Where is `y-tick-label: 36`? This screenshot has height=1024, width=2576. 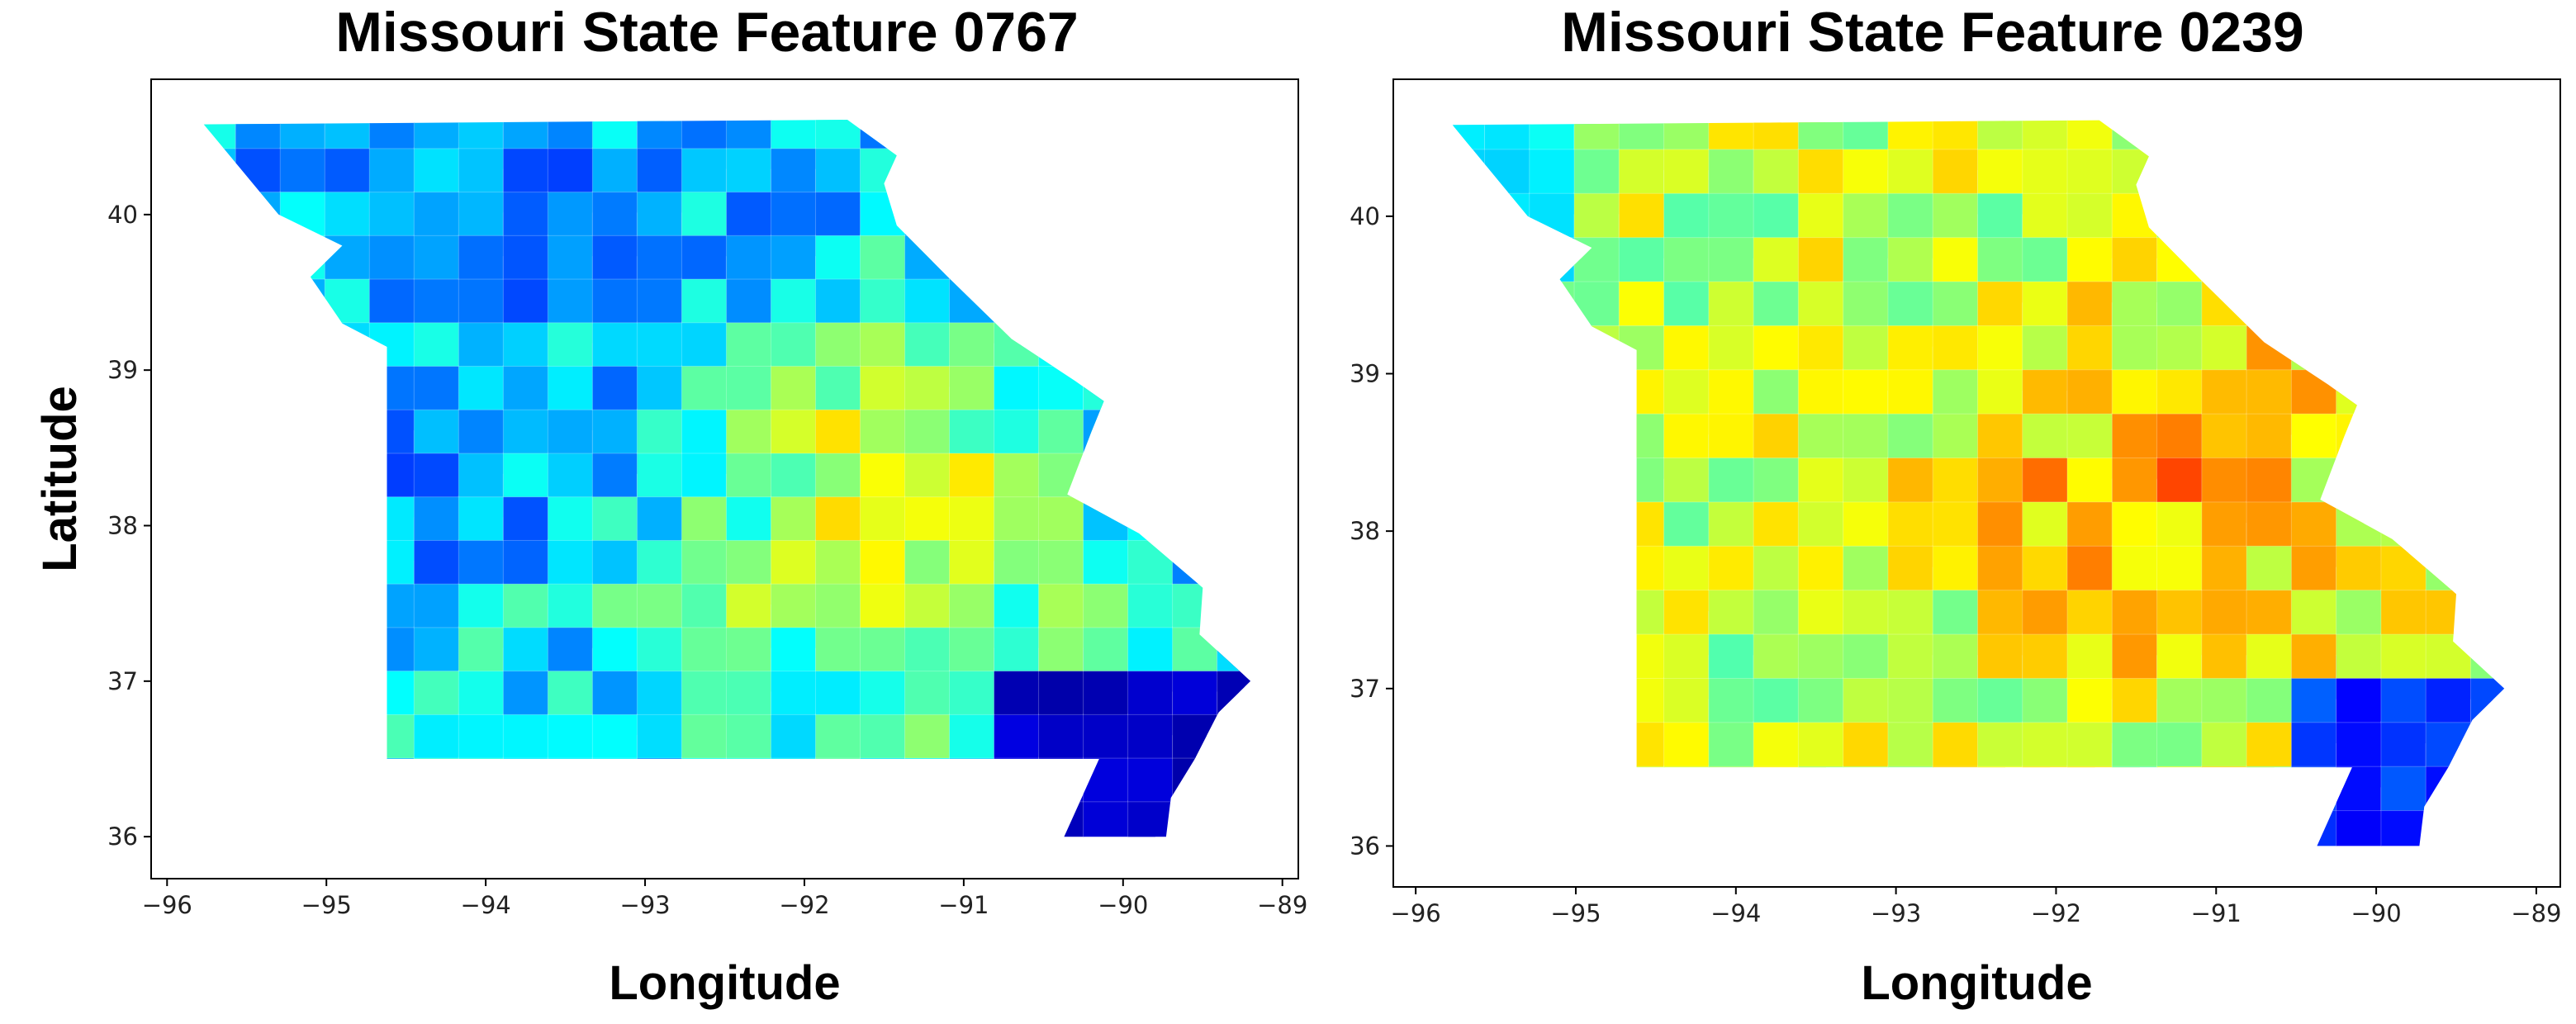 y-tick-label: 36 is located at coordinates (122, 837).